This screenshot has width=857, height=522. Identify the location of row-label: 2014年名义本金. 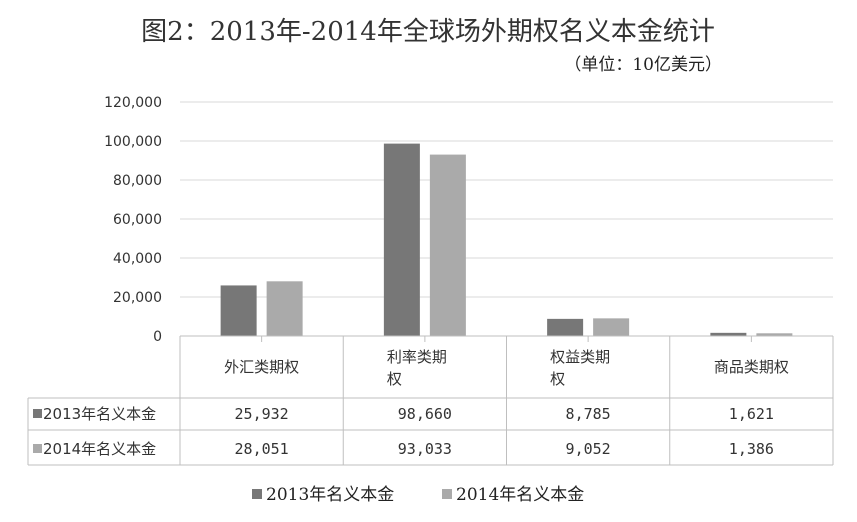
(99, 449).